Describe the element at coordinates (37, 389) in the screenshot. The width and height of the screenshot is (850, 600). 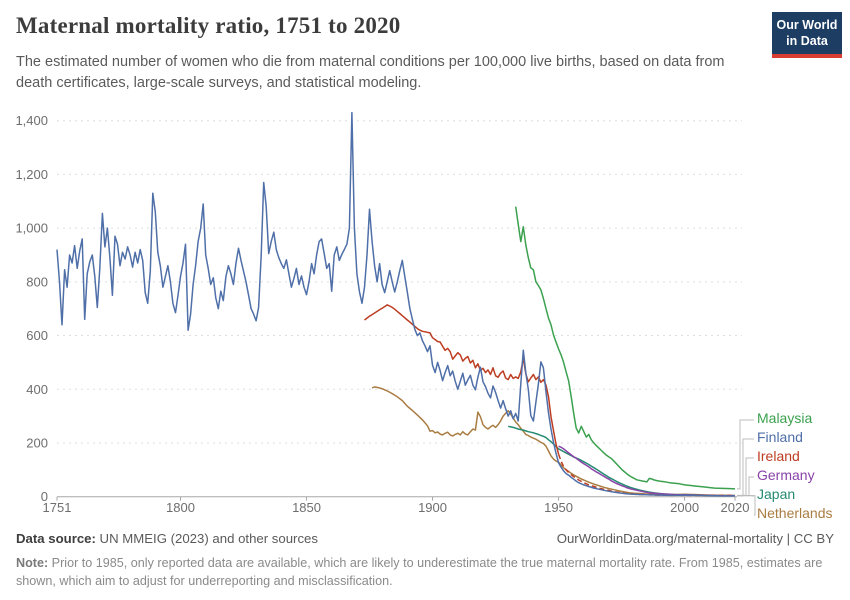
I see `y-tick-label: 400` at that location.